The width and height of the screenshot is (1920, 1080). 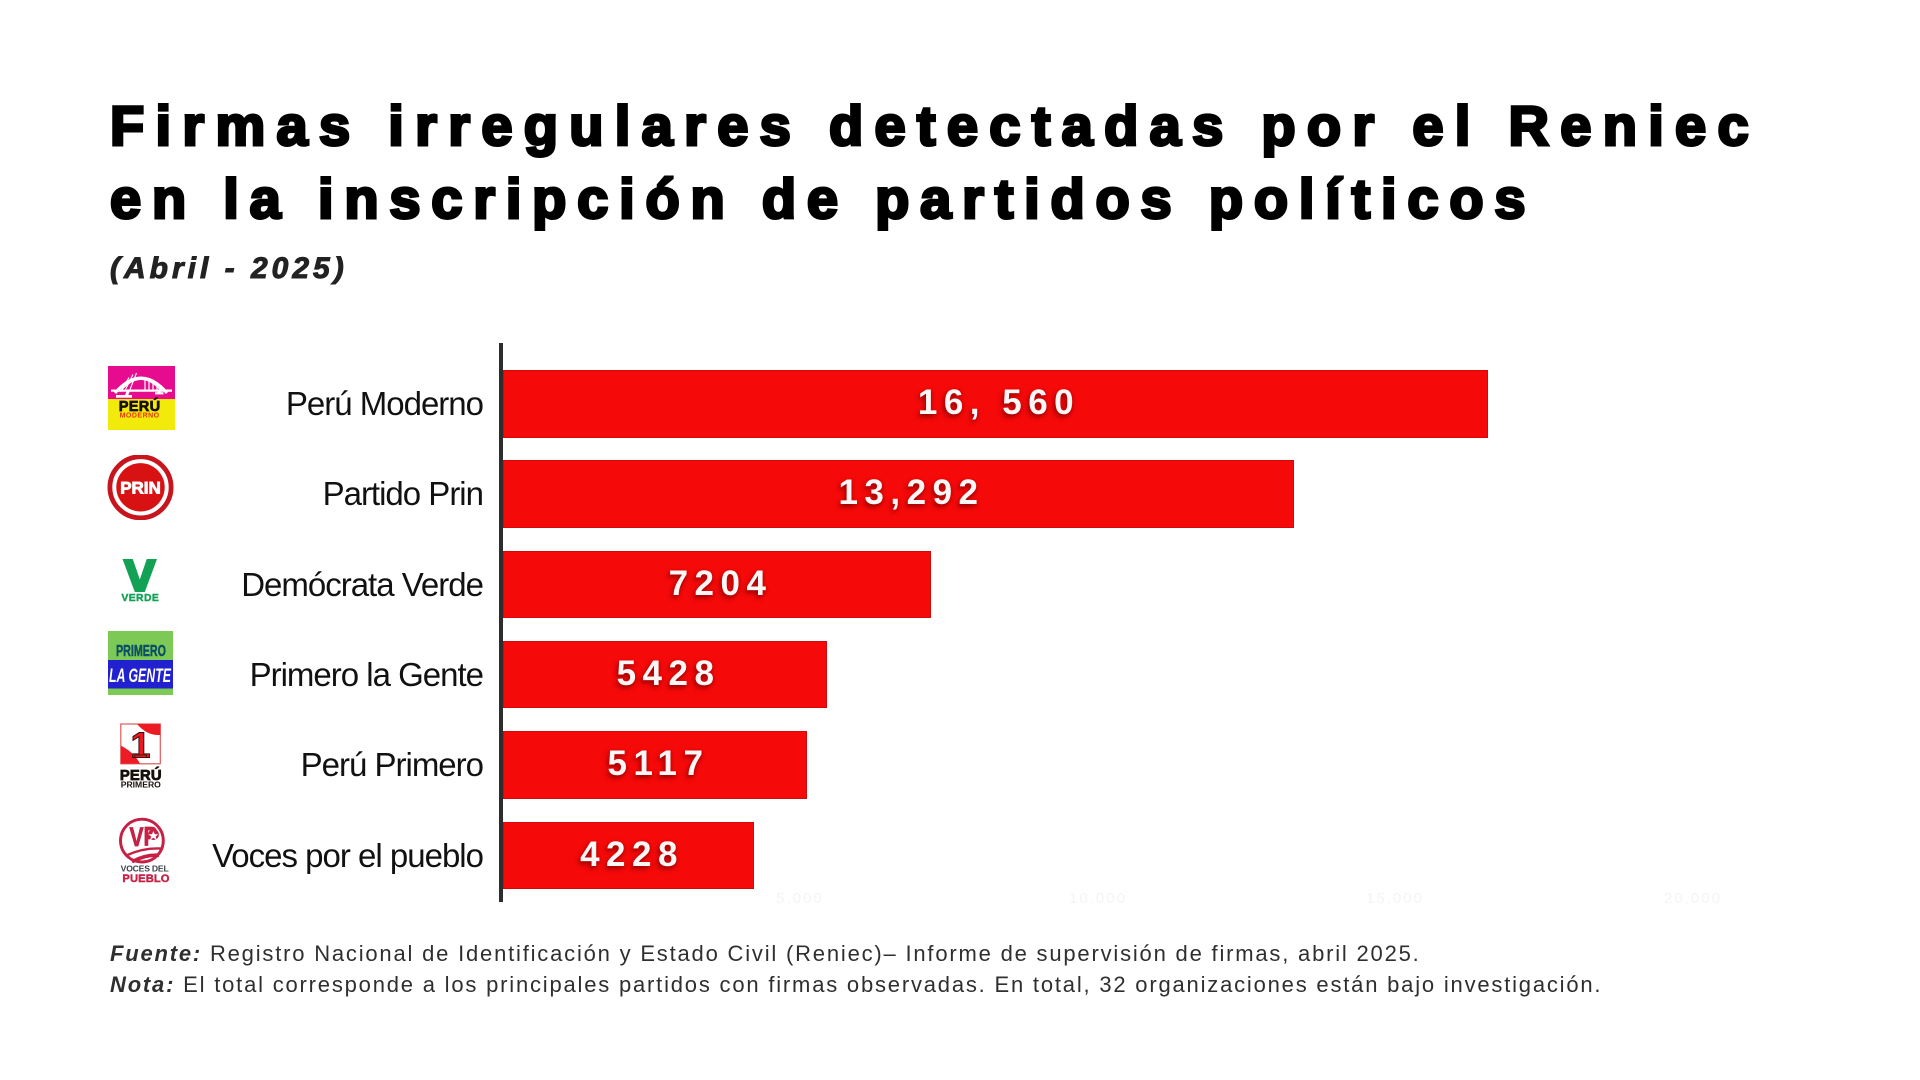 What do you see at coordinates (140, 744) in the screenshot?
I see `svg-text: 1` at bounding box center [140, 744].